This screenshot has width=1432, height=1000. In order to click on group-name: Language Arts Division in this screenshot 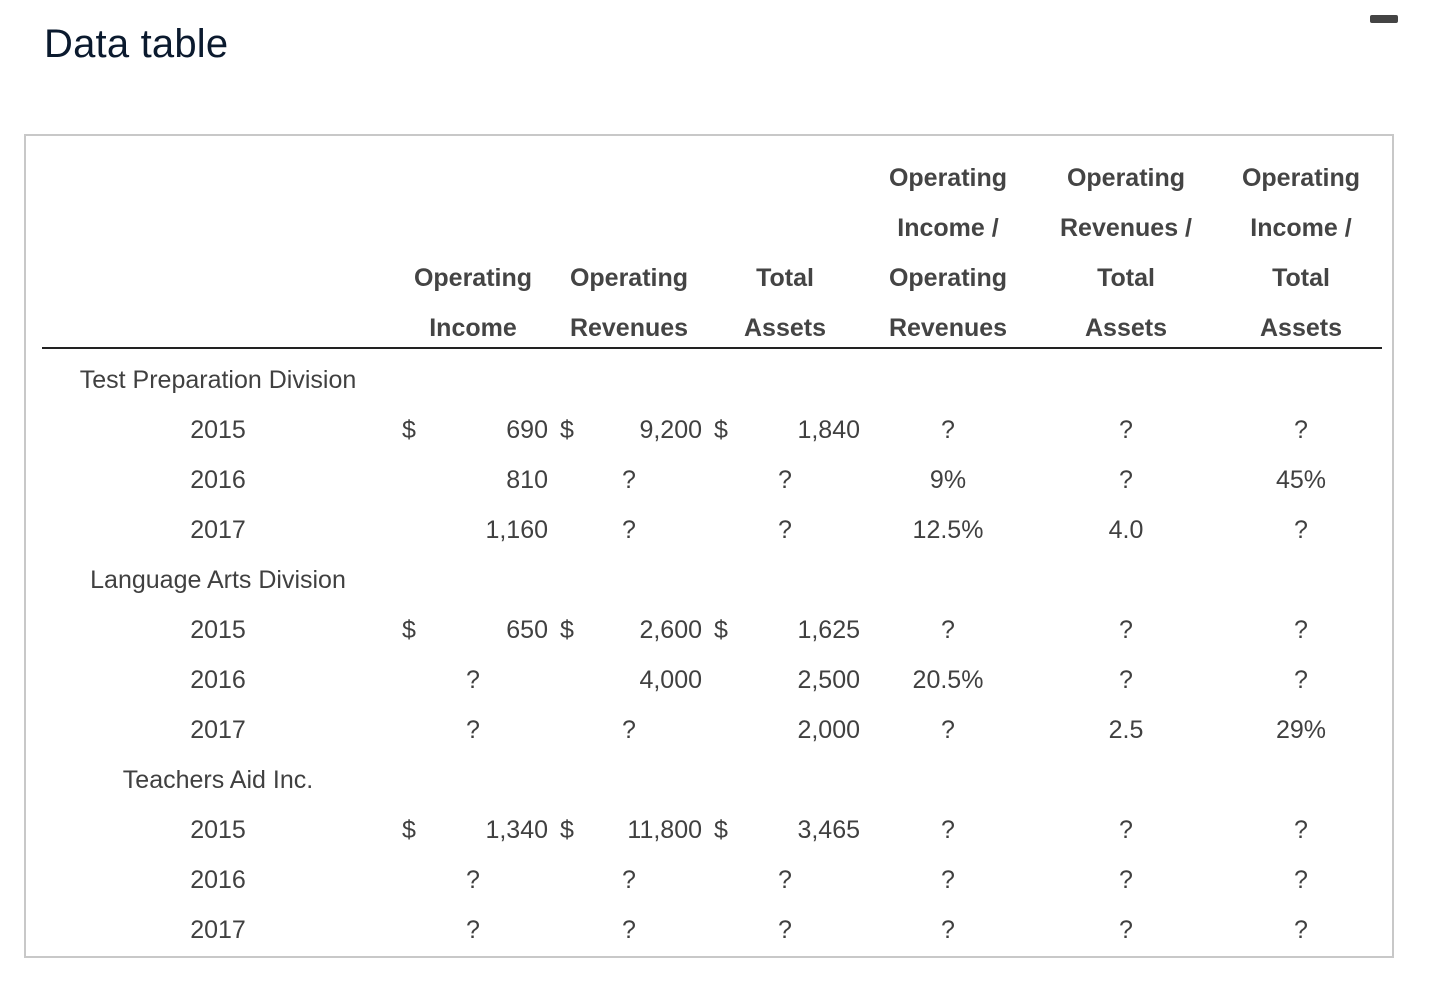, I will do `click(218, 580)`.